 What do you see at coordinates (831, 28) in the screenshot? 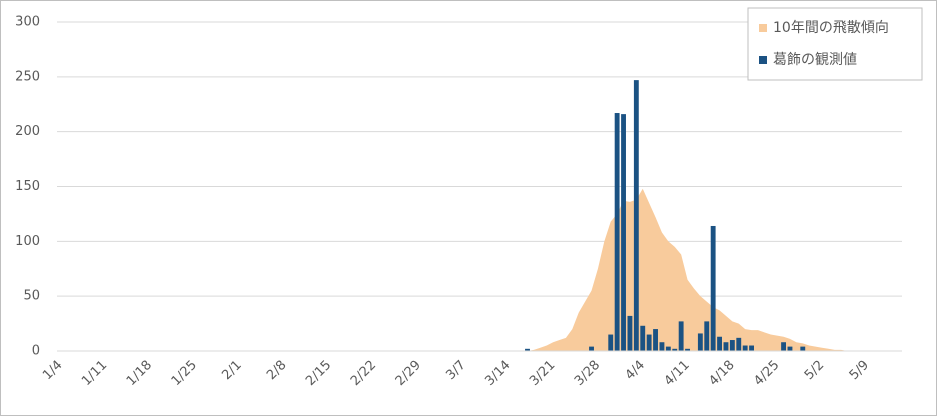
I see `legend-label: 10年間の飛散傾向` at bounding box center [831, 28].